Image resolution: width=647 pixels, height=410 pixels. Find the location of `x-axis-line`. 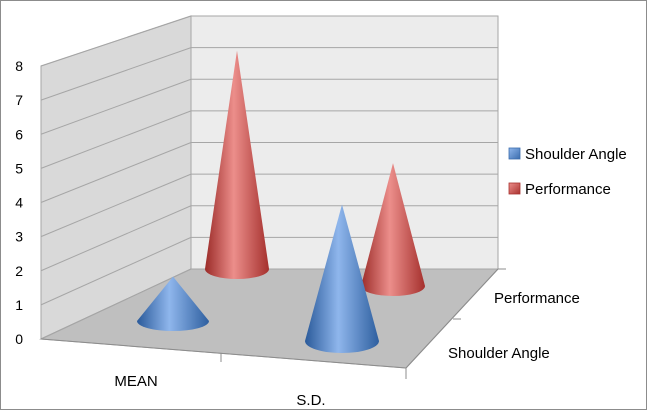

x-axis-line is located at coordinates (223, 353).